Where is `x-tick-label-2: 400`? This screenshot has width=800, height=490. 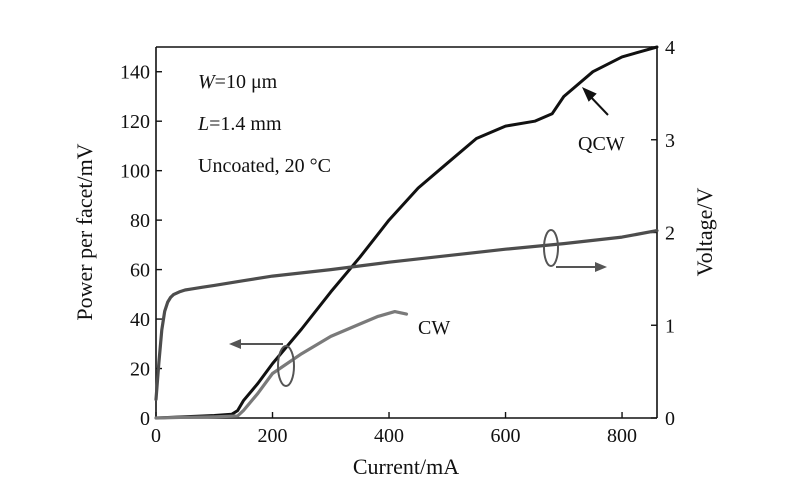 x-tick-label-2: 400 is located at coordinates (389, 436).